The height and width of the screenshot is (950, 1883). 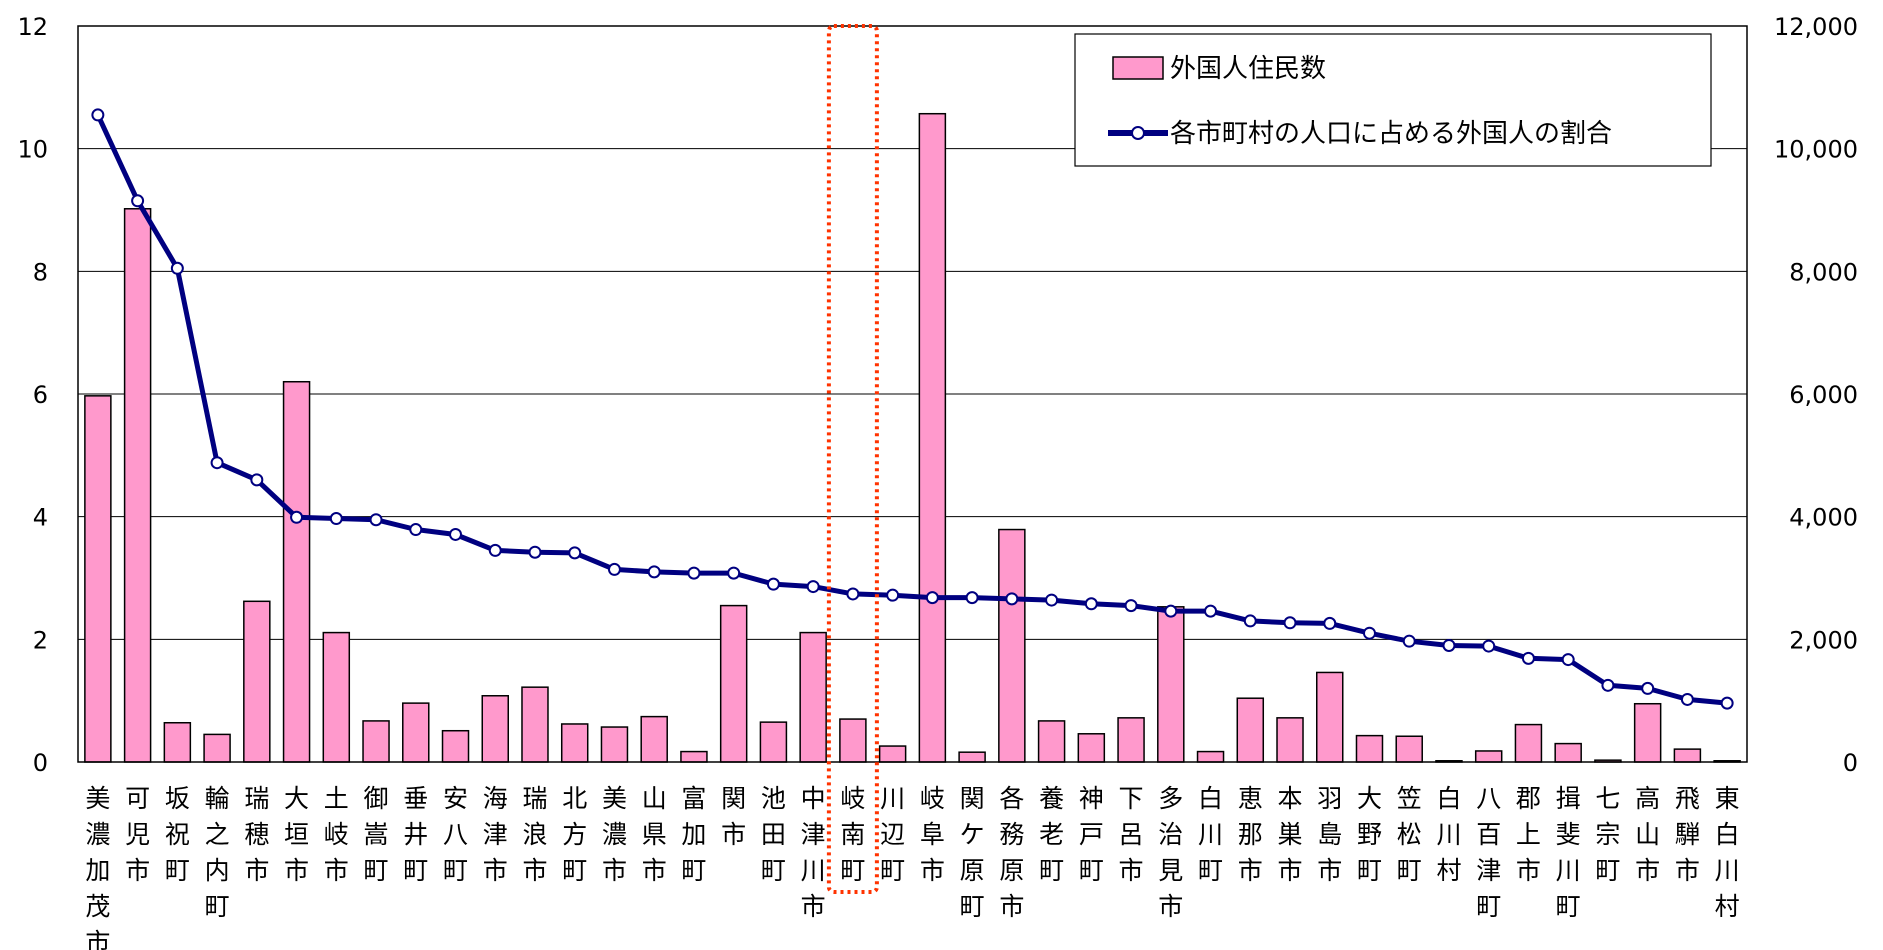 I want to click on category-label: 美濃加茂市, so click(x=97, y=867).